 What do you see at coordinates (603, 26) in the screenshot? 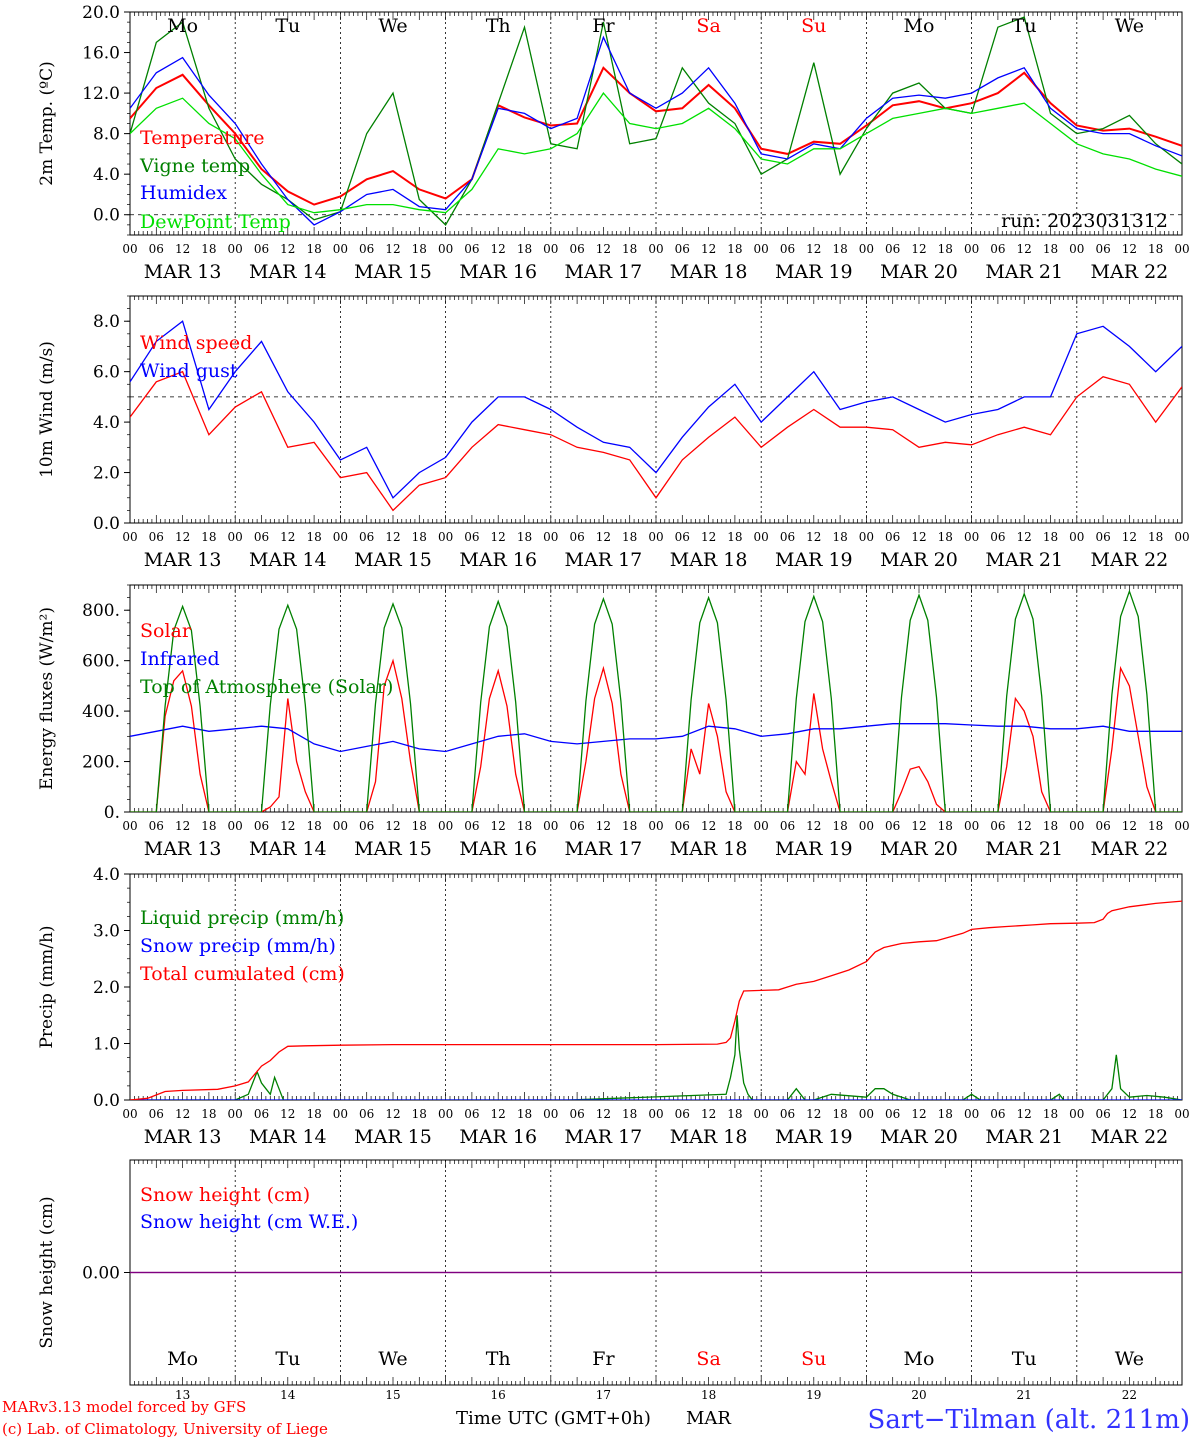
I see `weekday-label: Fr` at bounding box center [603, 26].